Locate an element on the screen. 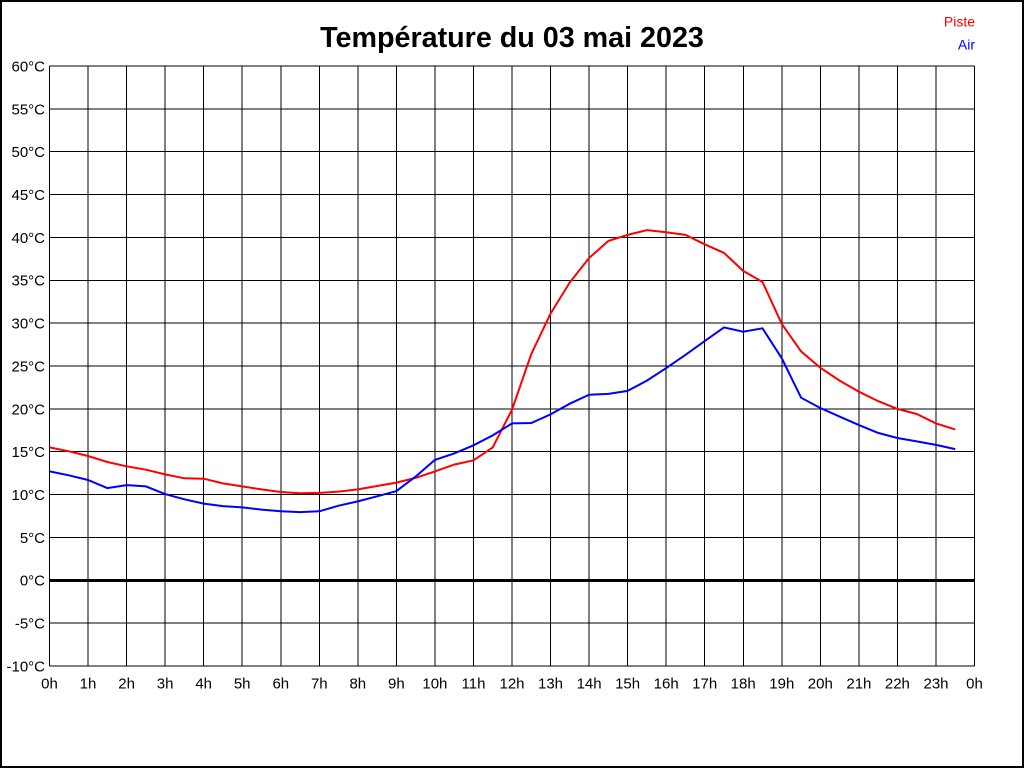 The image size is (1024, 768). svg-text: 9h is located at coordinates (396, 684).